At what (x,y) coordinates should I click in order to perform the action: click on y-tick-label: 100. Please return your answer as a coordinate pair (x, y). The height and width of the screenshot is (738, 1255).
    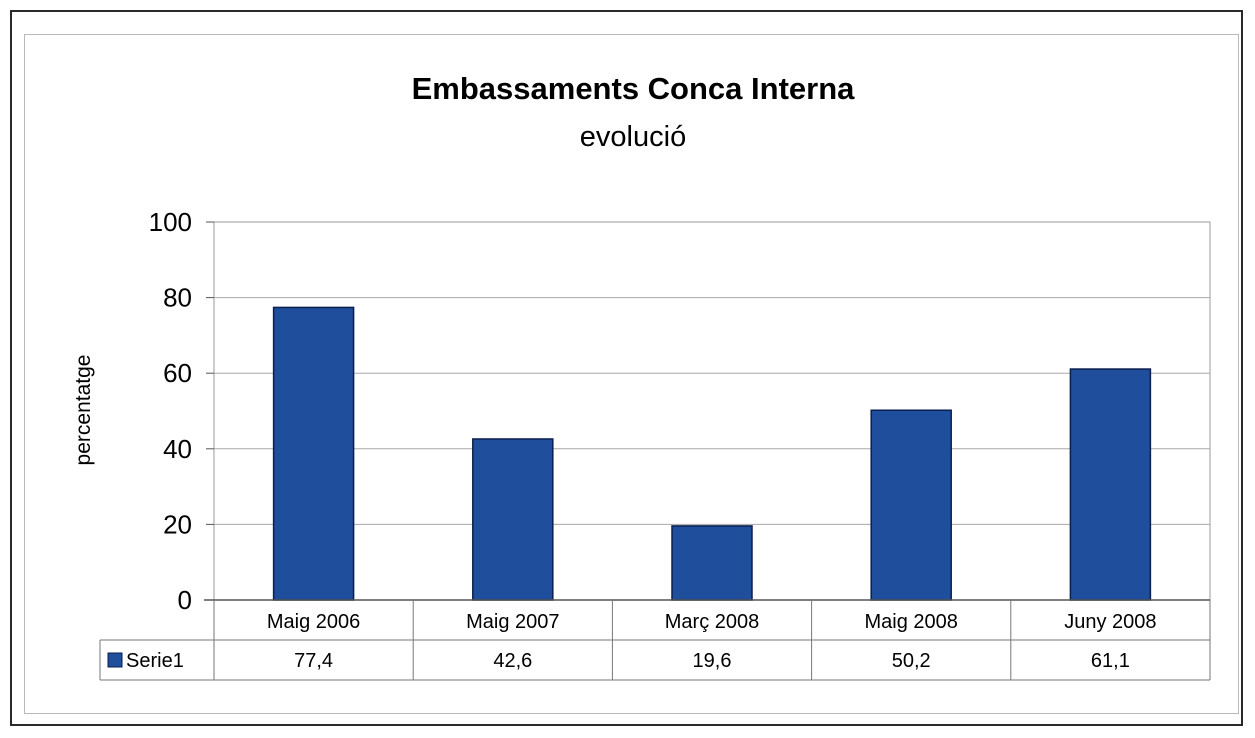
    Looking at the image, I should click on (170, 222).